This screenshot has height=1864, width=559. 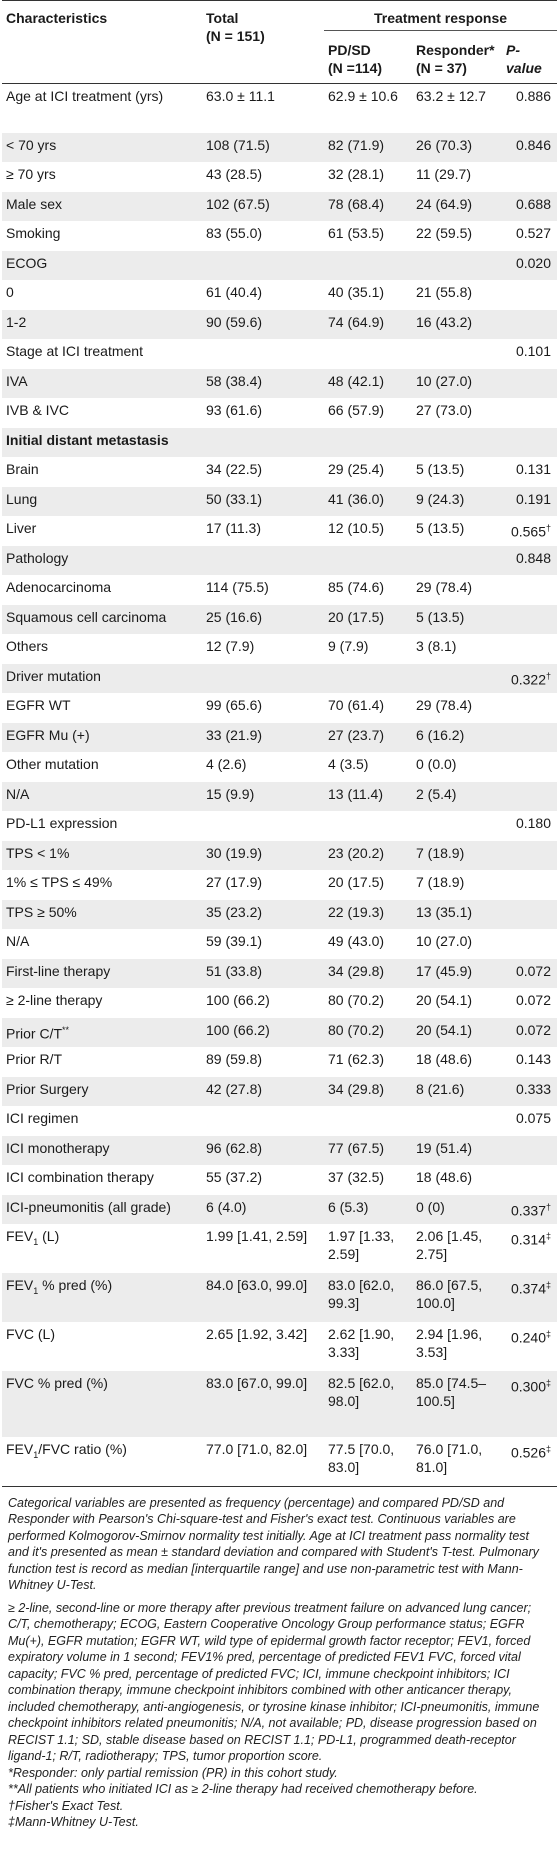 I want to click on cell-total: 50 (33.1), so click(x=263, y=501).